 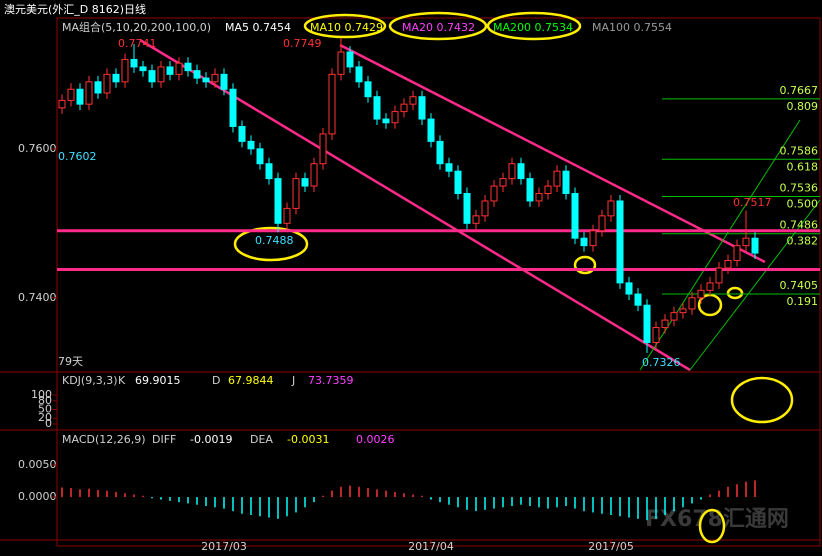 I want to click on ma-value: 0.7432, so click(x=456, y=27).